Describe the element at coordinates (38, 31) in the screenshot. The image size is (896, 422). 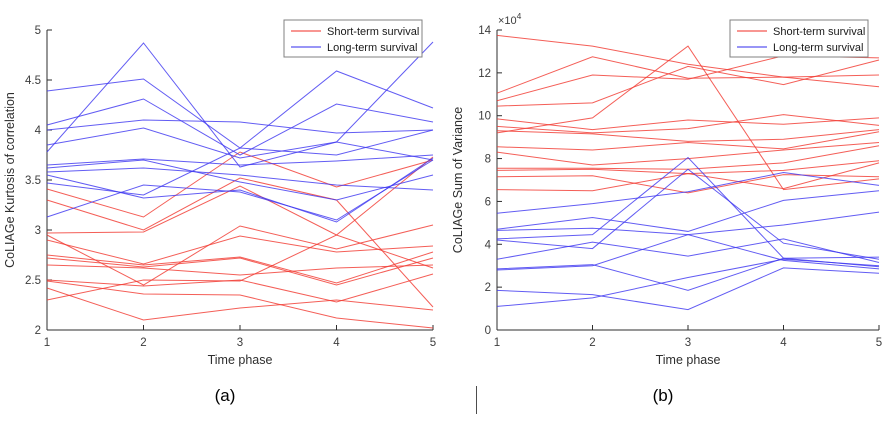
I see `y-tick-label: 5` at that location.